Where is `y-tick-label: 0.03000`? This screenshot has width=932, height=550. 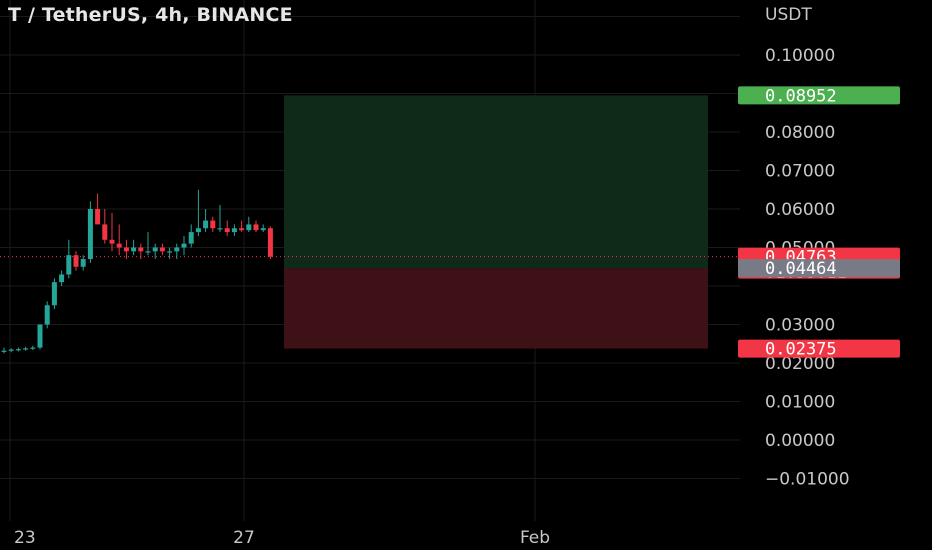 y-tick-label: 0.03000 is located at coordinates (800, 326).